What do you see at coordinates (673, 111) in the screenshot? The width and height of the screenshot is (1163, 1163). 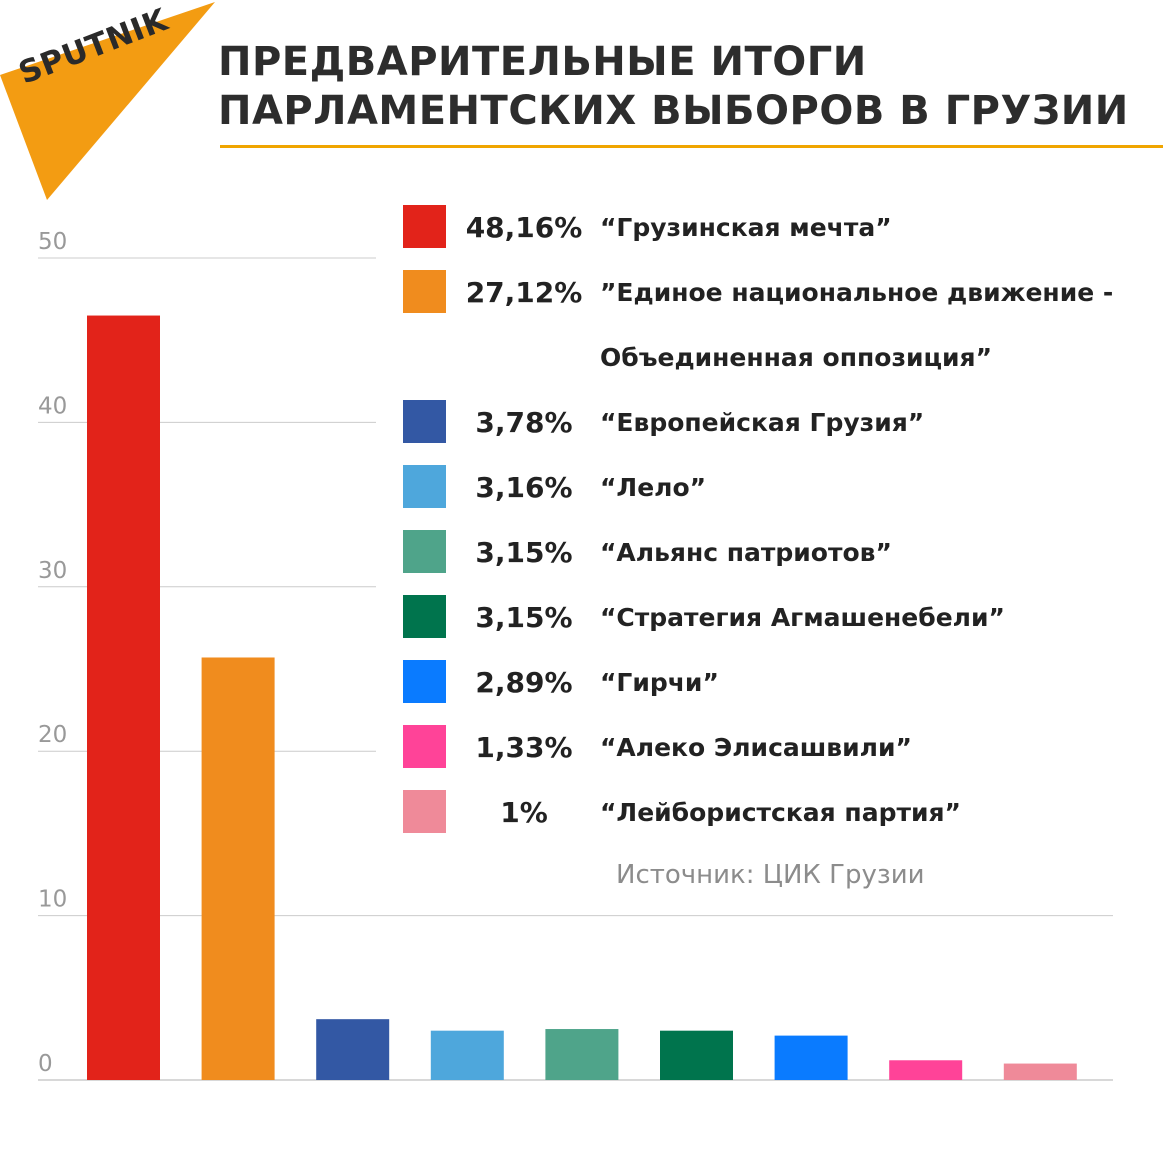 I see `title-line-2: ПАРЛАМЕНТСКИХ ВЫБОРОВ В ГРУЗИИ` at bounding box center [673, 111].